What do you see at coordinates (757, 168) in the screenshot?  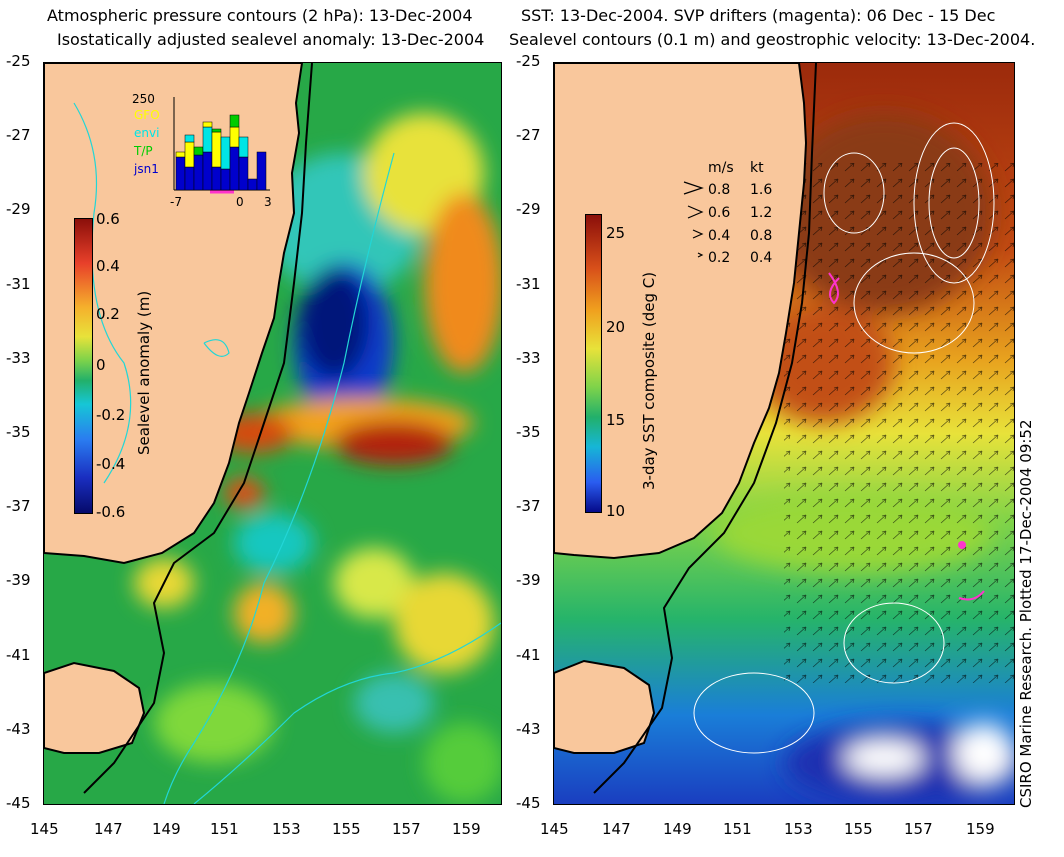 I see `speed-header-kt: kt` at bounding box center [757, 168].